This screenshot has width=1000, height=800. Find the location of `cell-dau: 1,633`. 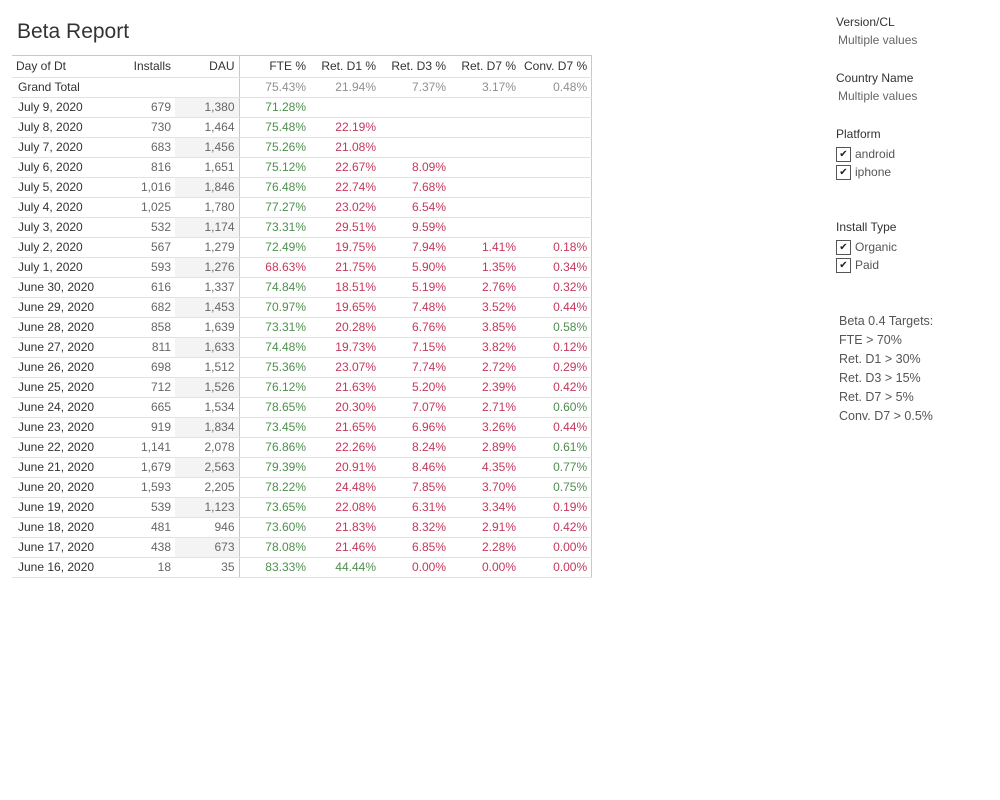

cell-dau: 1,633 is located at coordinates (207, 347).